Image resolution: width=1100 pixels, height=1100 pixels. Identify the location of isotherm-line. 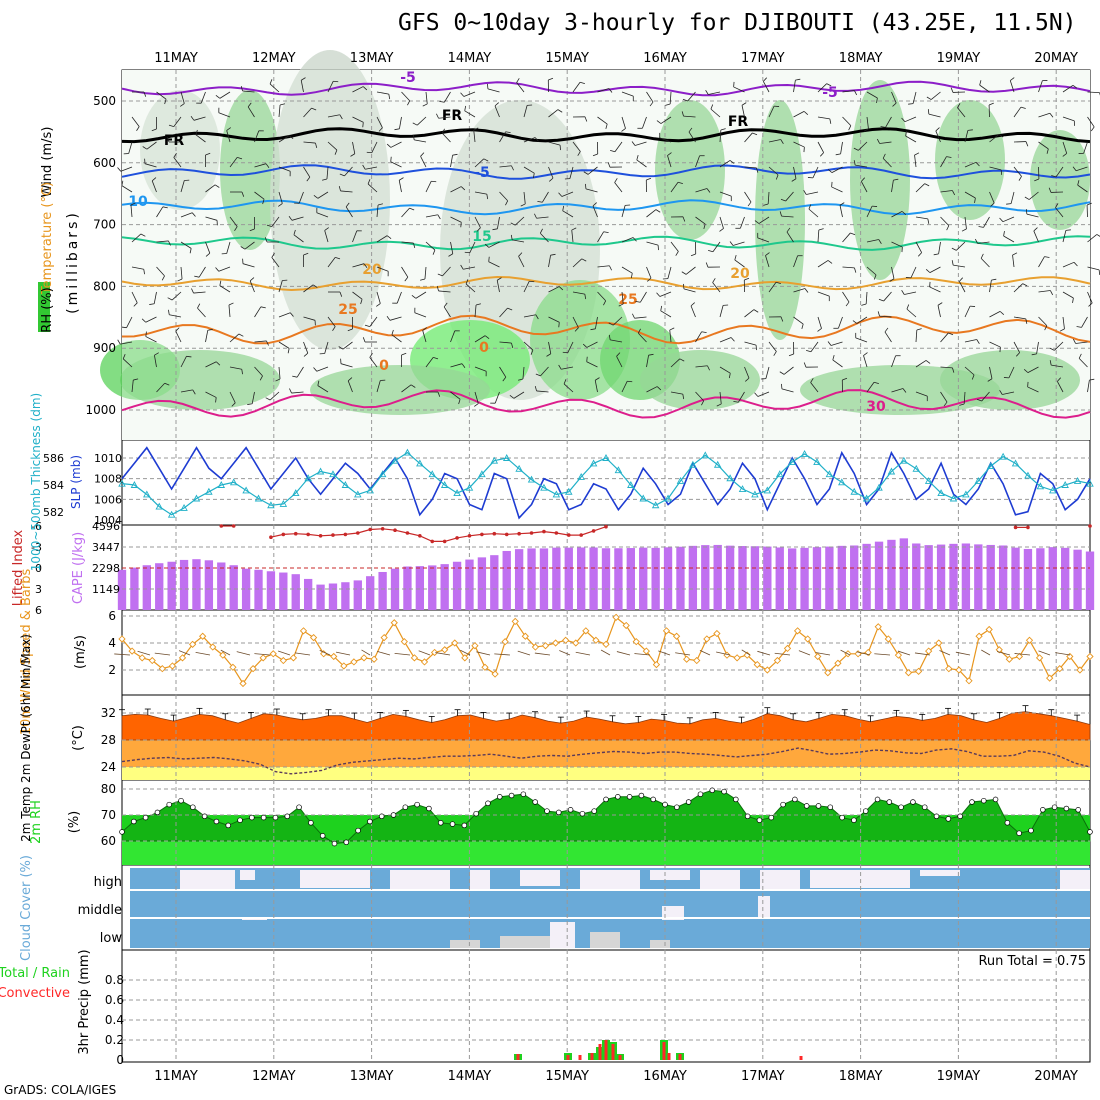
(606, 283).